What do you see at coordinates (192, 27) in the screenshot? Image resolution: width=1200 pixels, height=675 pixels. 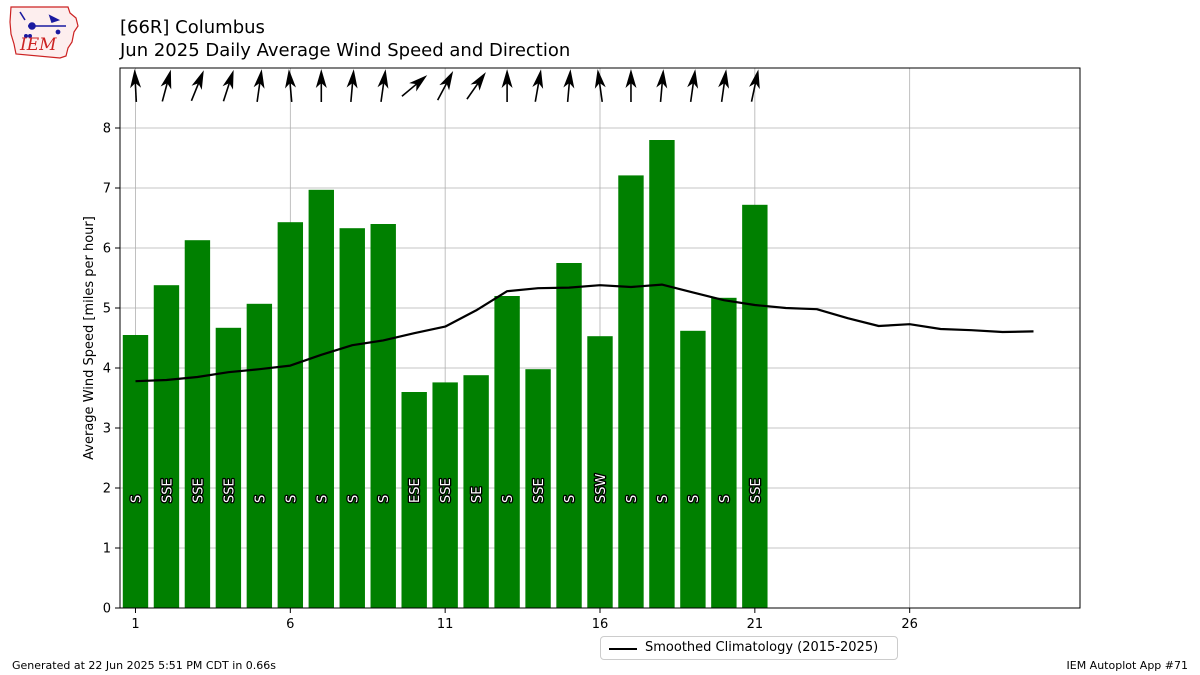 I see `chart-title-station: [66R] Columbus` at bounding box center [192, 27].